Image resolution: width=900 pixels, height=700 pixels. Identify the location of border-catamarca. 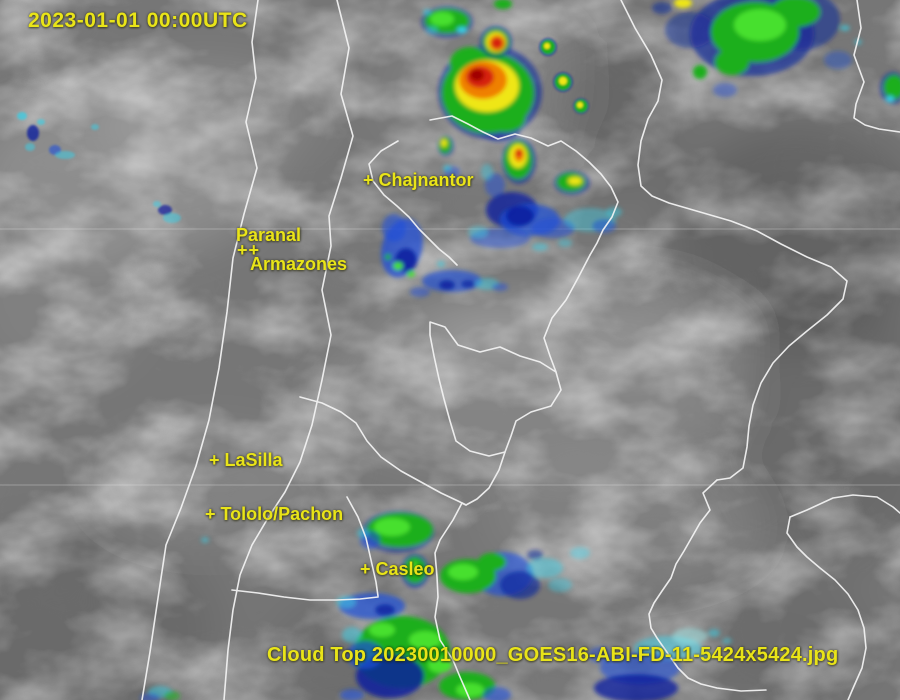
(567, 313).